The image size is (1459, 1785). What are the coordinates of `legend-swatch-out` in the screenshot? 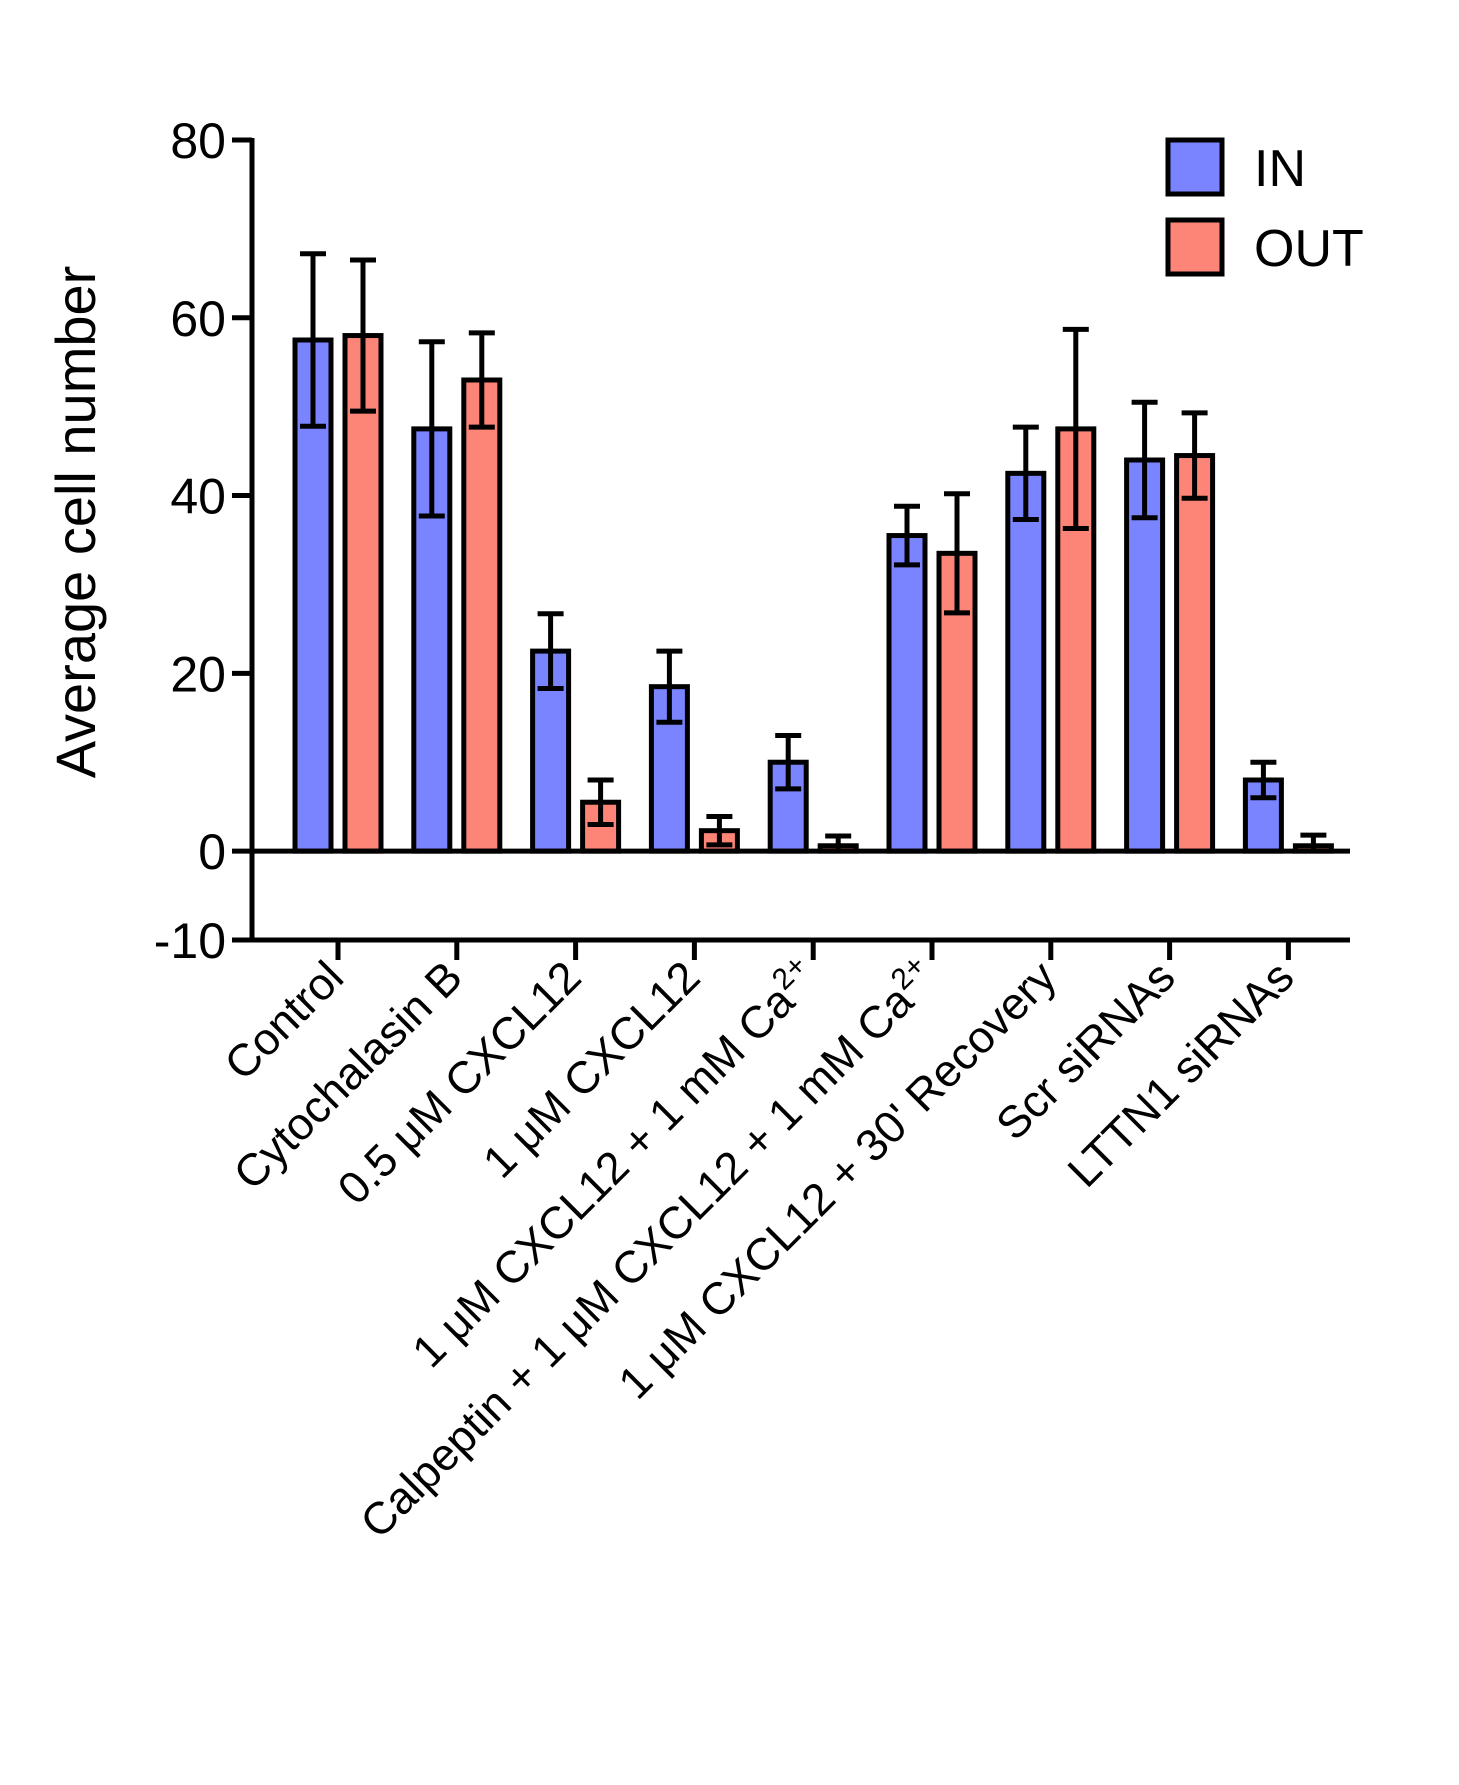 It's located at (1195, 247).